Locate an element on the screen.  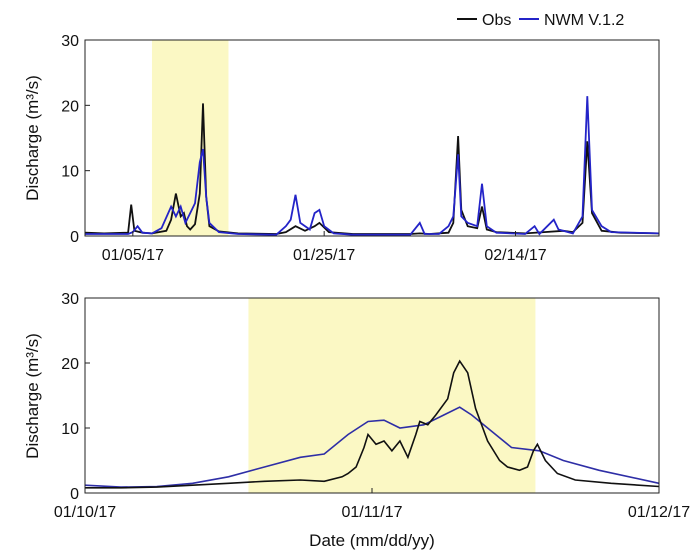
x-tick-label: 01/12/17 is located at coordinates (659, 512).